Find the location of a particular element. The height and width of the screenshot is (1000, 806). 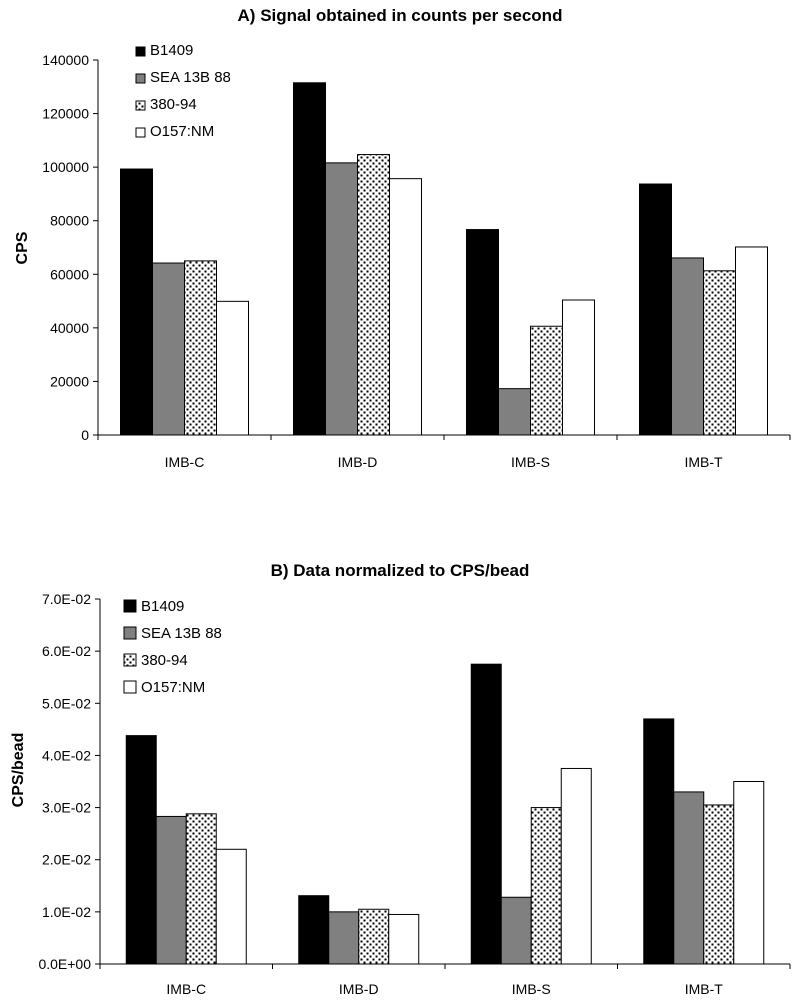

y-tick-label: 1.0E-02 is located at coordinates (66, 912).